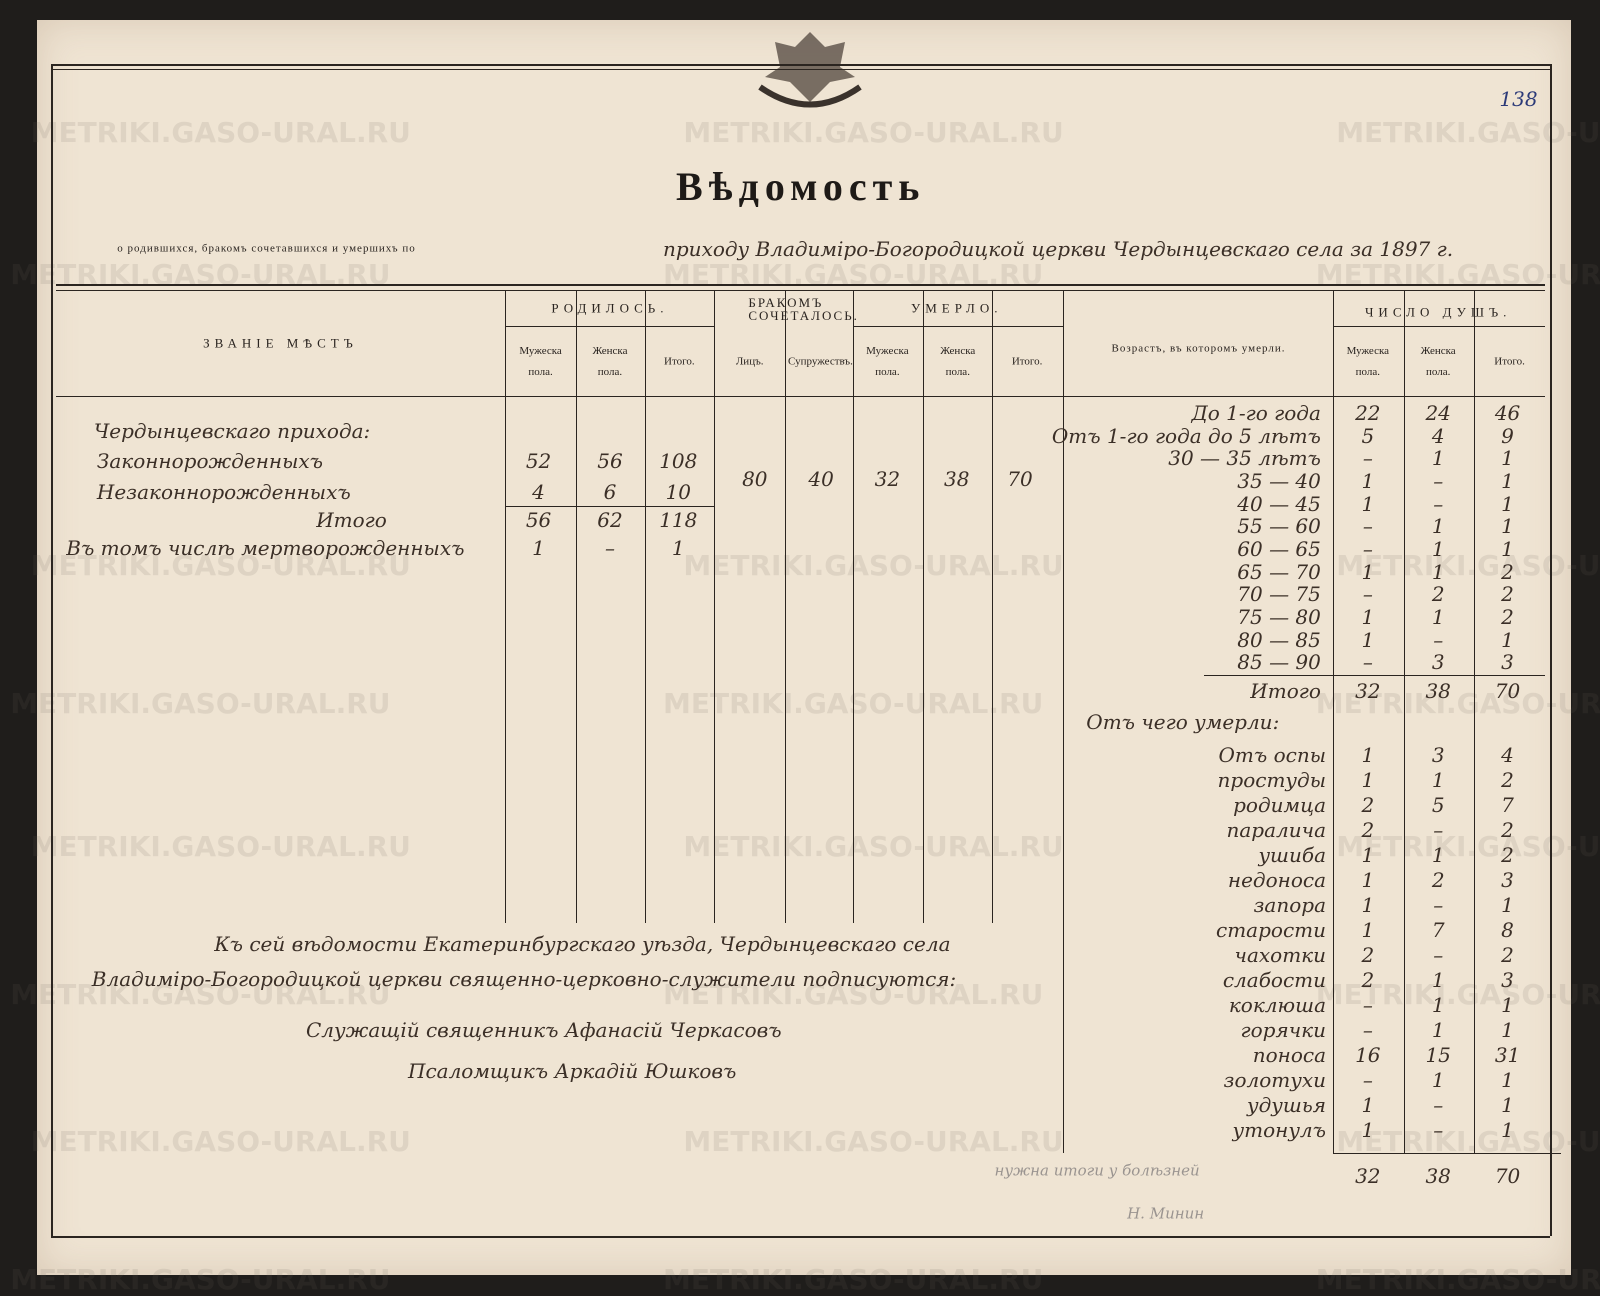 The width and height of the screenshot is (1600, 1296). Describe the element at coordinates (678, 491) in the screenshot. I see `cell: 10` at that location.